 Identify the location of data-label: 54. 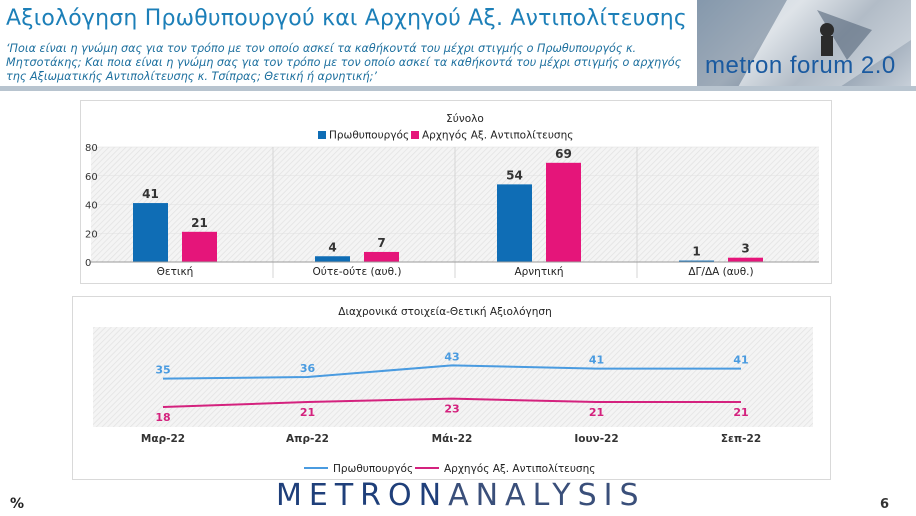
(514, 175).